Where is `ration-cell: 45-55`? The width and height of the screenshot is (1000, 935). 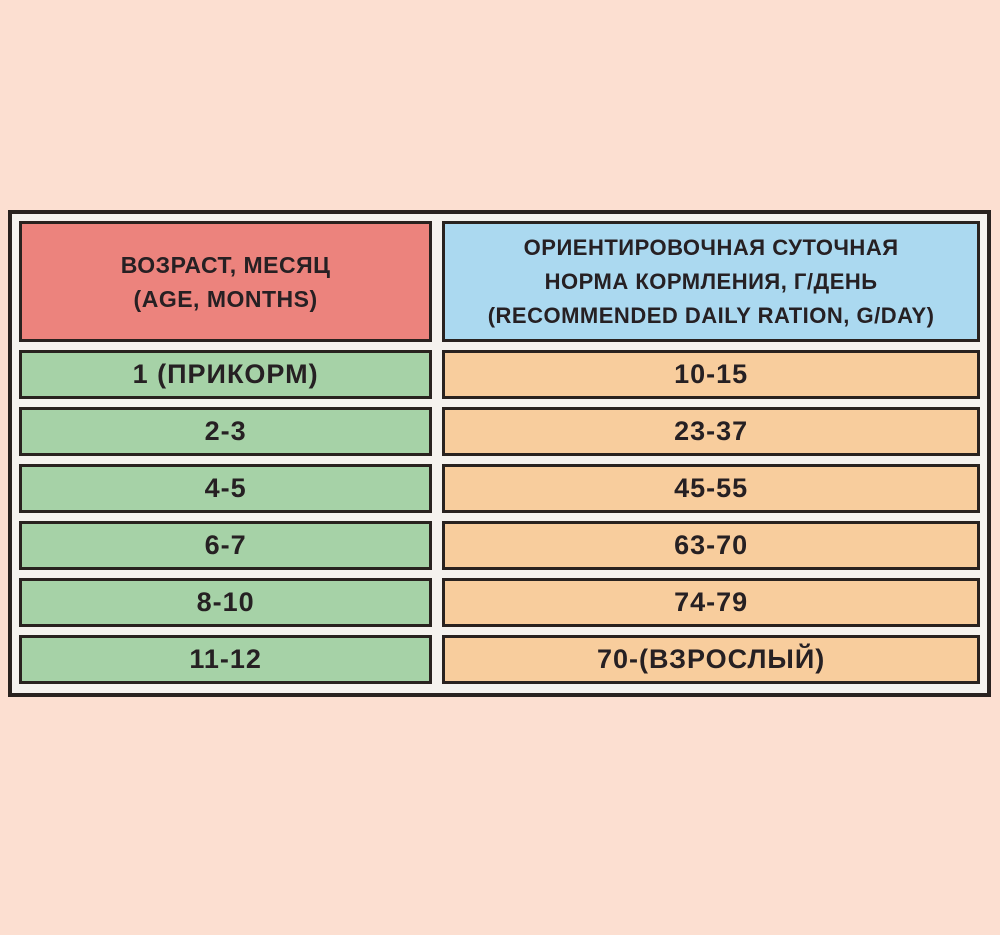 ration-cell: 45-55 is located at coordinates (711, 488).